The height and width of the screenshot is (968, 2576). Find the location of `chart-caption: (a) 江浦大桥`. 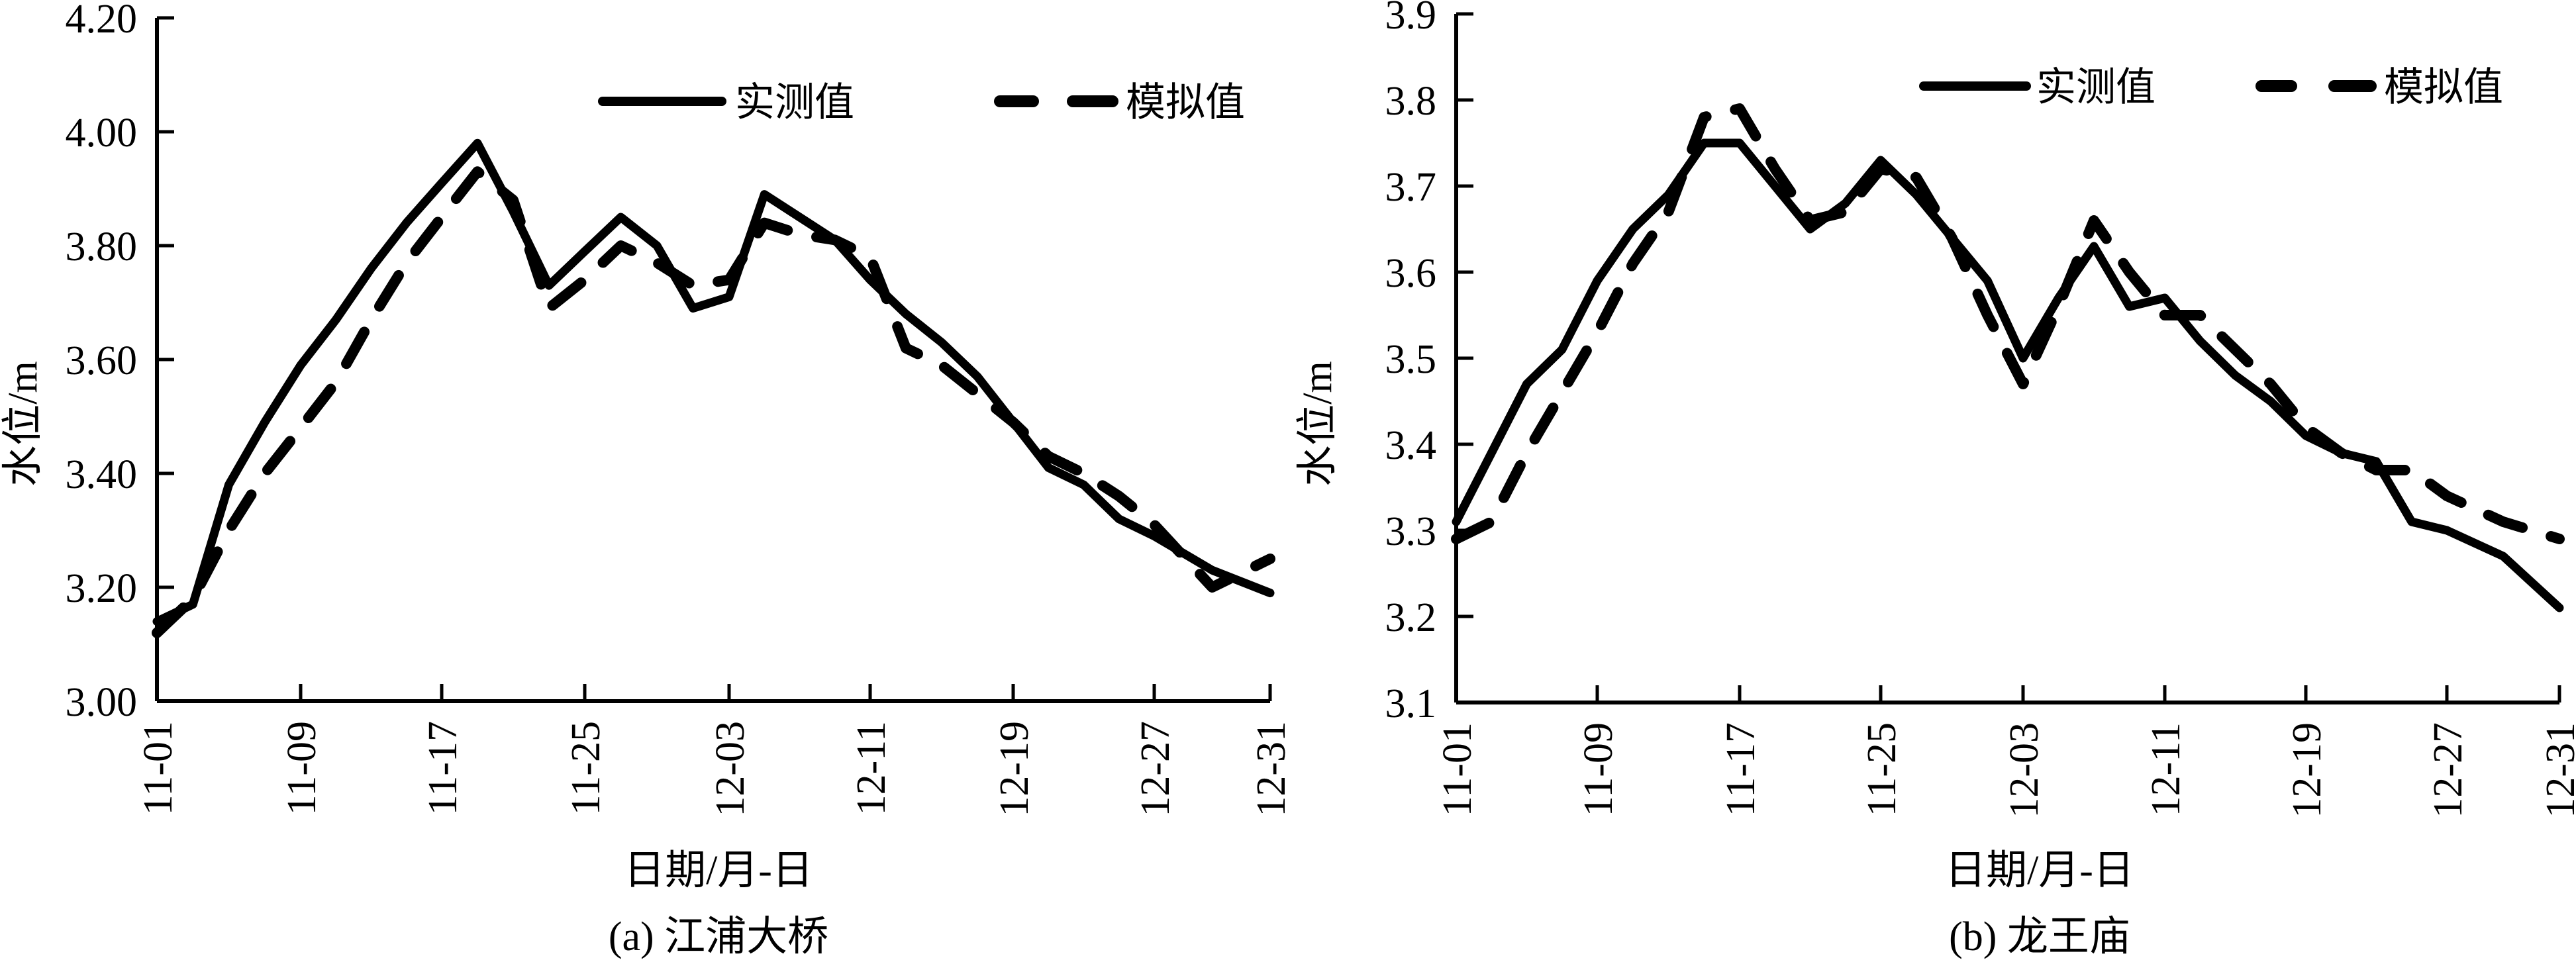

chart-caption: (a) 江浦大桥 is located at coordinates (718, 936).